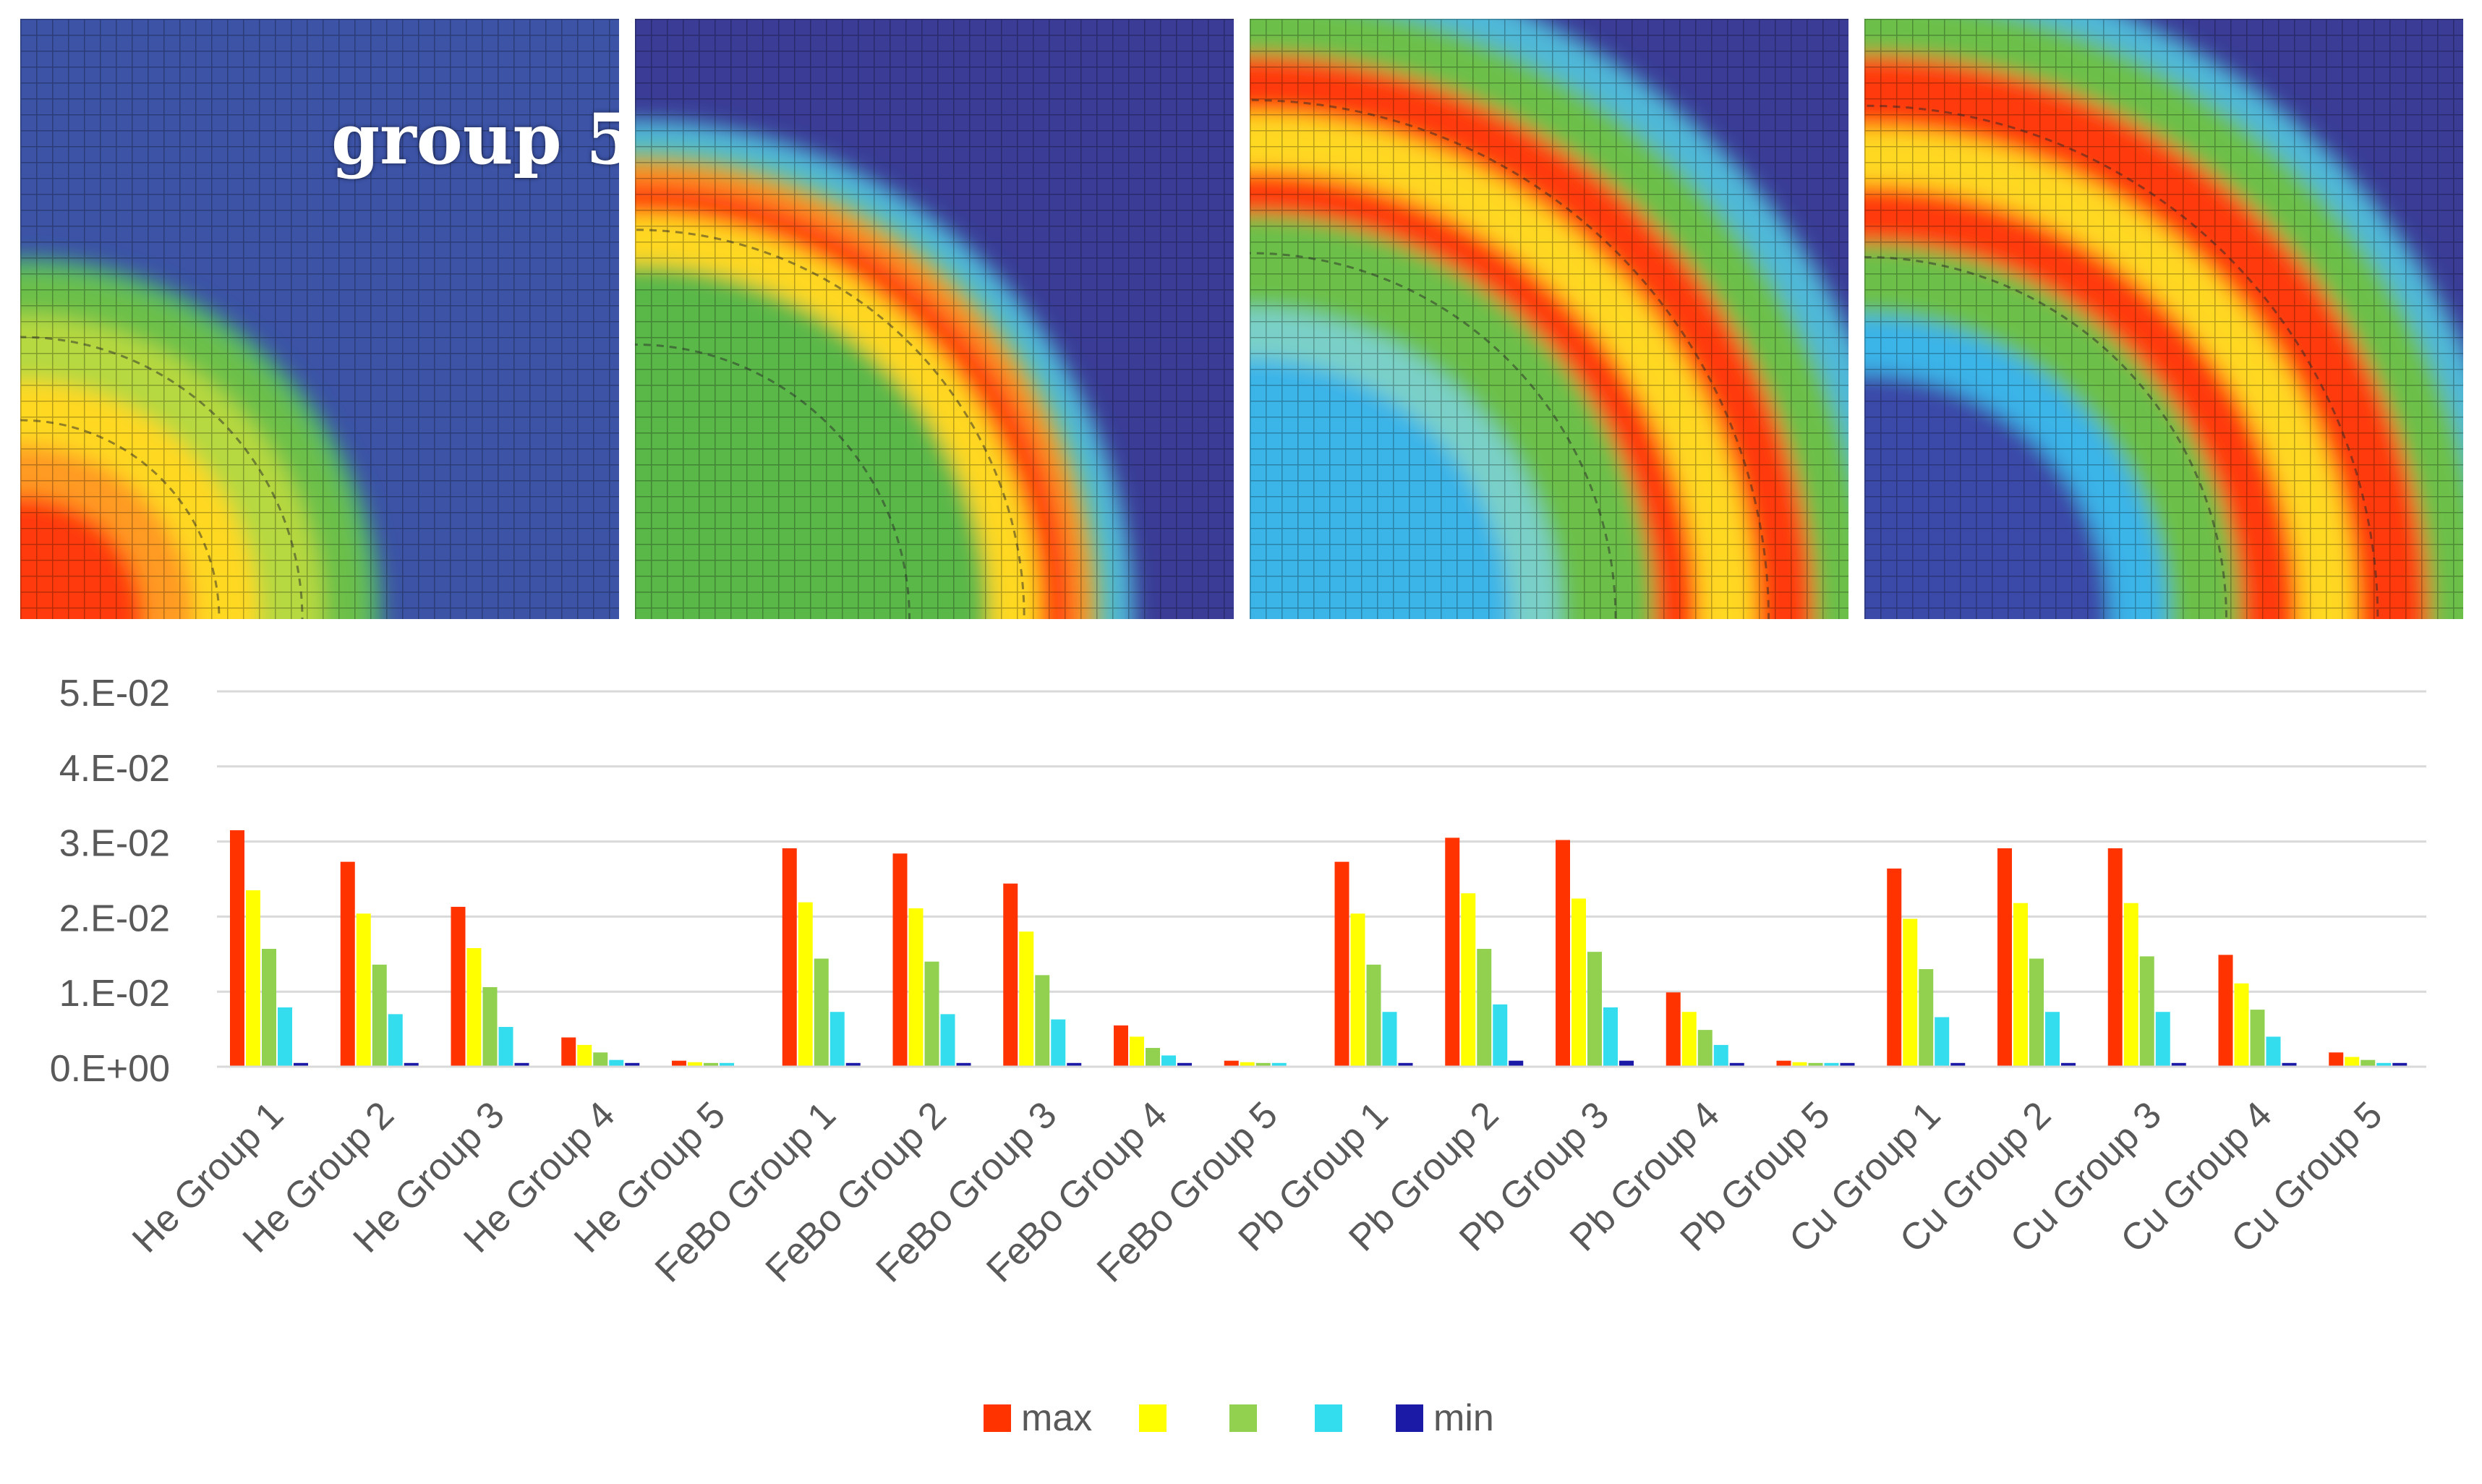 This screenshot has width=2482, height=1484. Describe the element at coordinates (114, 694) in the screenshot. I see `y-tick-label: 5.E-02` at that location.